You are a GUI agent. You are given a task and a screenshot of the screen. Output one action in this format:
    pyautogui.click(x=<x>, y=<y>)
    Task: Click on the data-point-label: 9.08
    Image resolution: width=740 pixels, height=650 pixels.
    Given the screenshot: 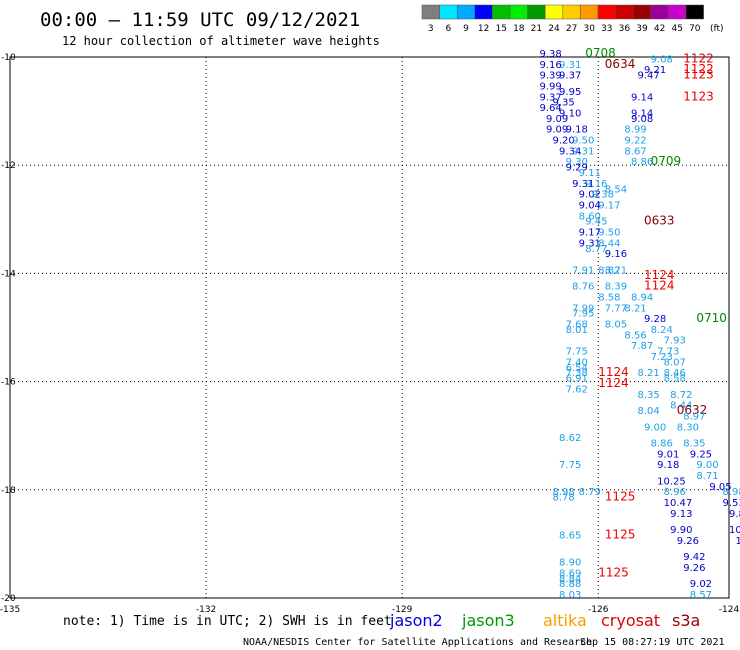 What is the action you would take?
    pyautogui.click(x=642, y=119)
    